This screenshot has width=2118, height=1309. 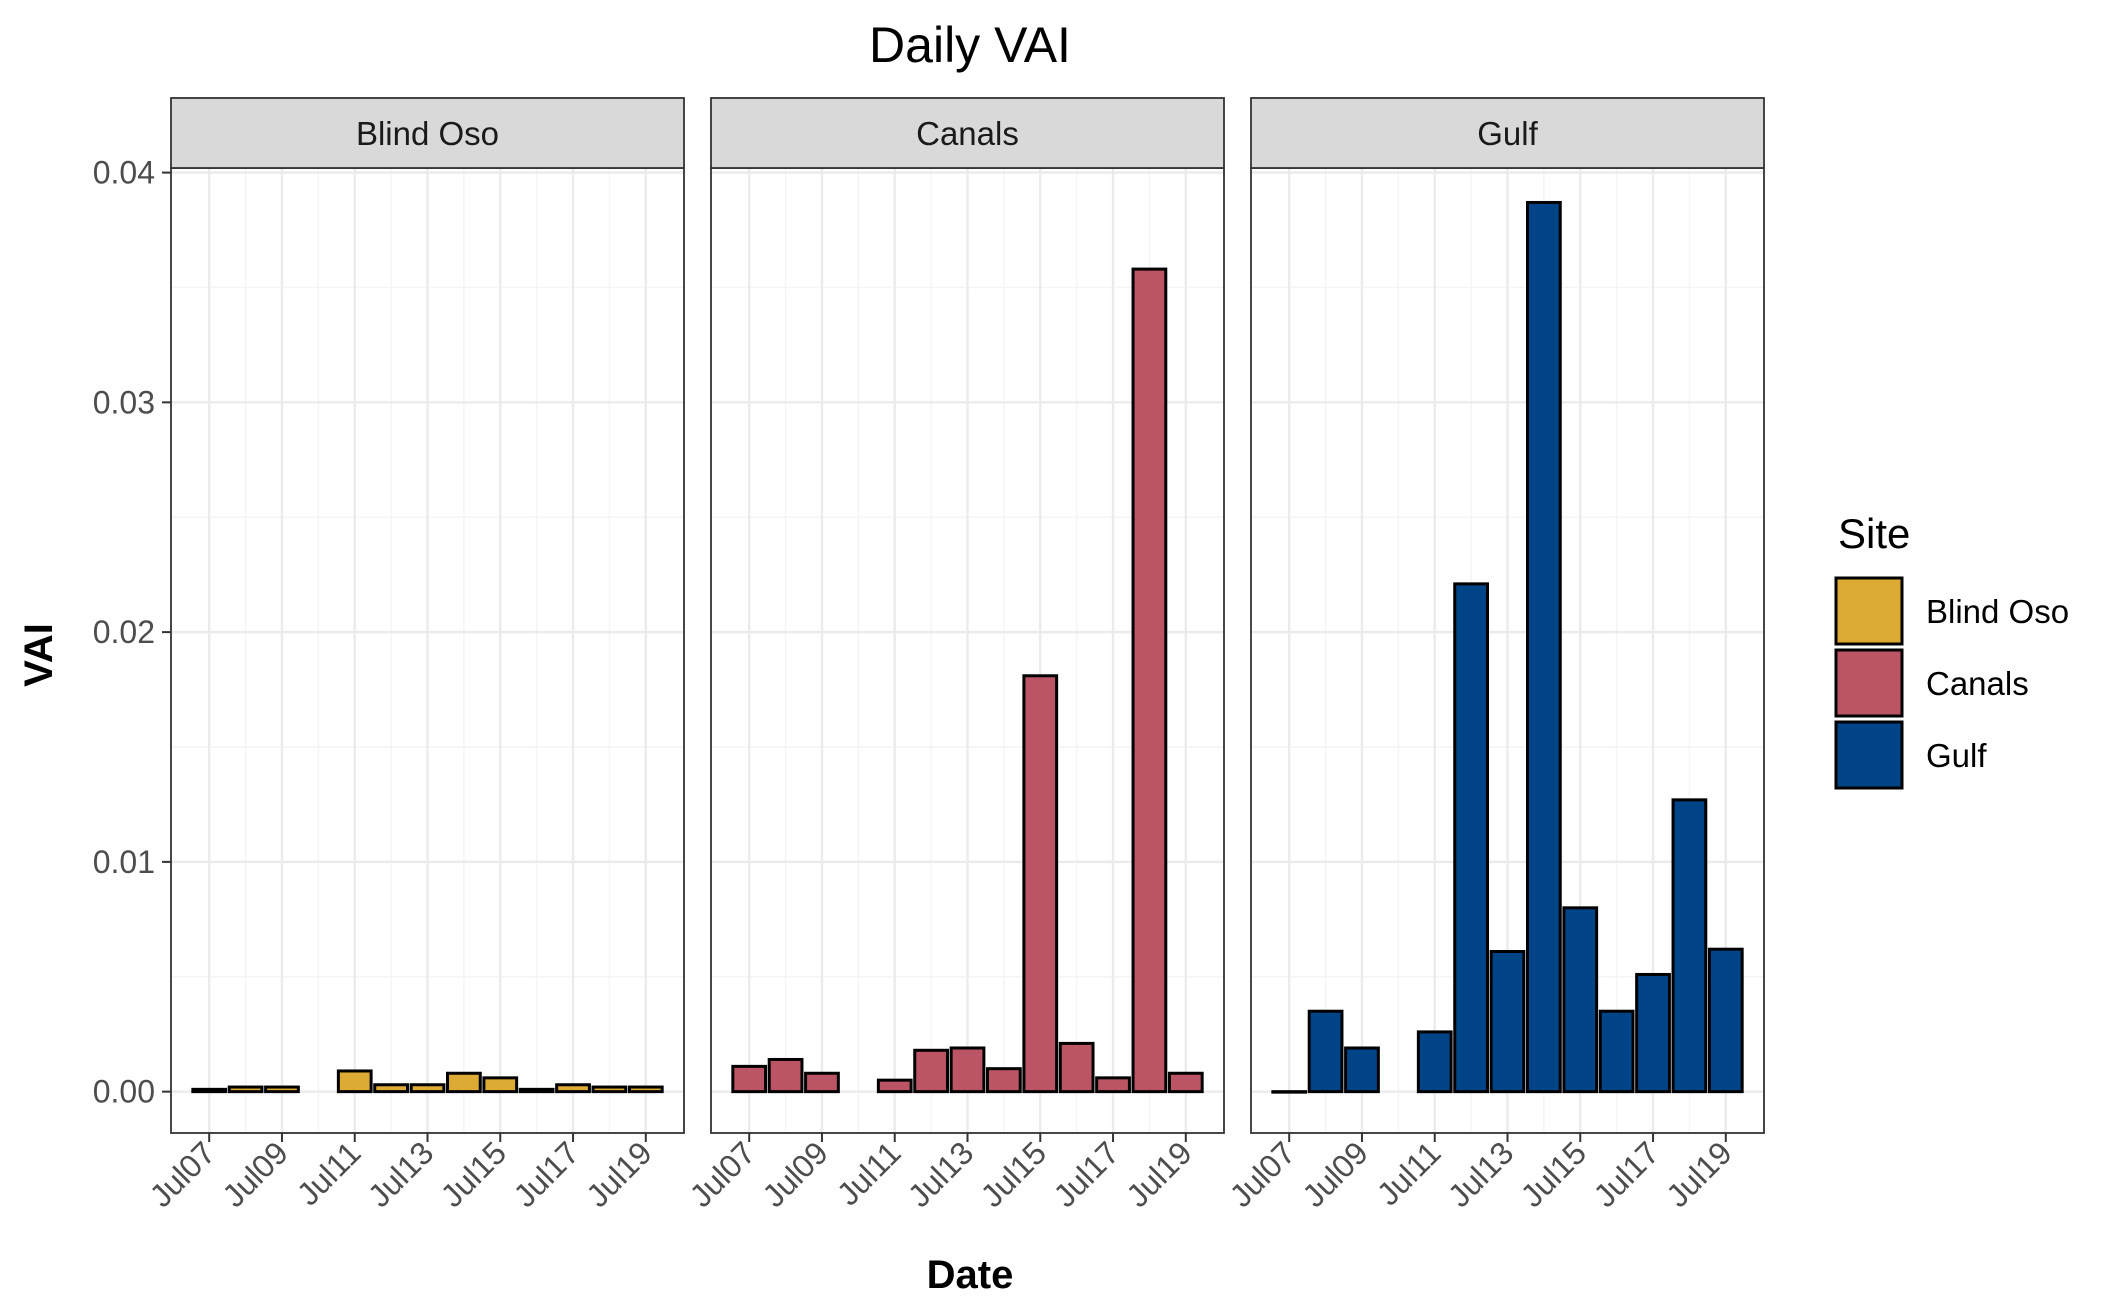 I want to click on bar-gulf-jul17, so click(x=1653, y=1033).